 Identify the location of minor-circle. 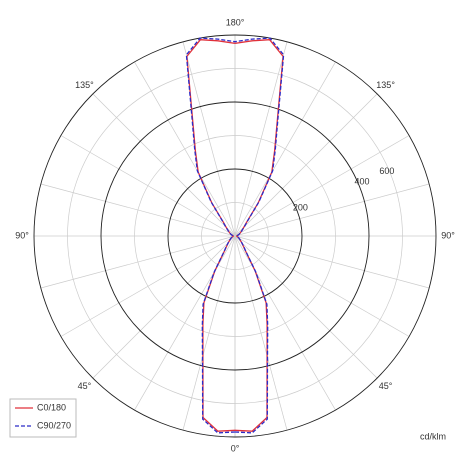
(235, 236).